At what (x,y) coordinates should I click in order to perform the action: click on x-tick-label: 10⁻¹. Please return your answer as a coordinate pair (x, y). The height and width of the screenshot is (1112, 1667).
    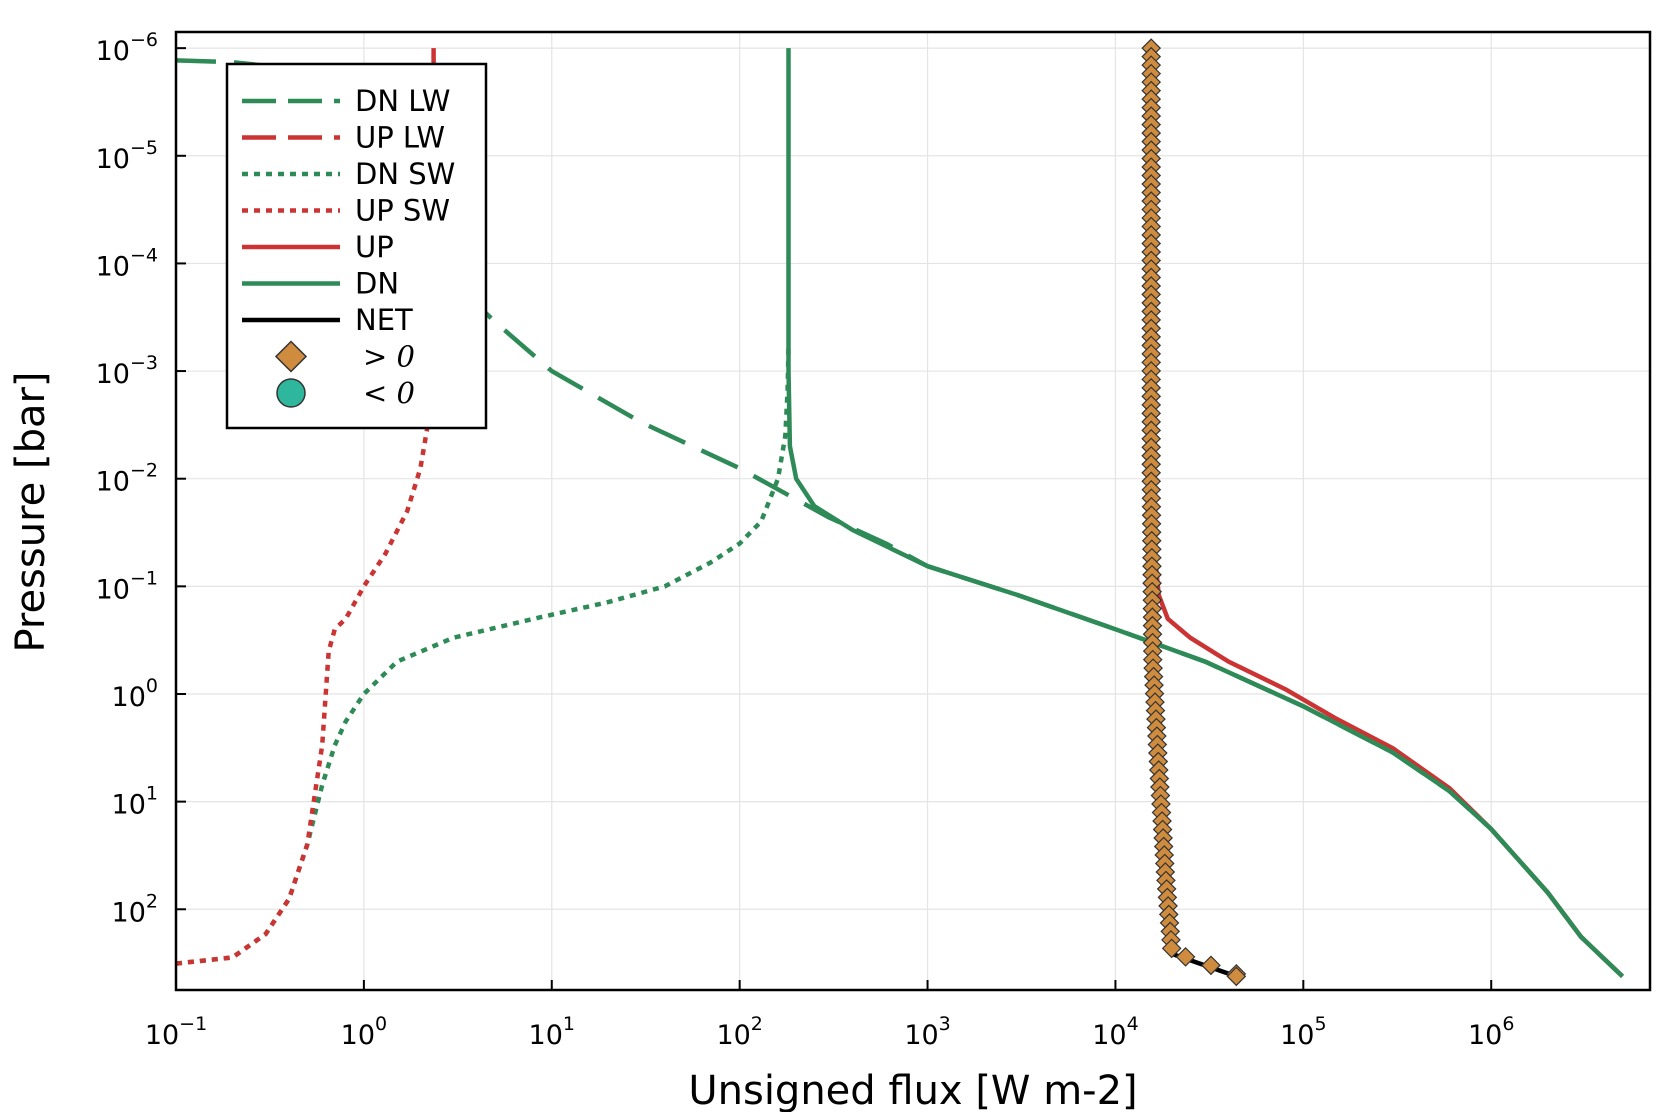
    Looking at the image, I should click on (176, 1032).